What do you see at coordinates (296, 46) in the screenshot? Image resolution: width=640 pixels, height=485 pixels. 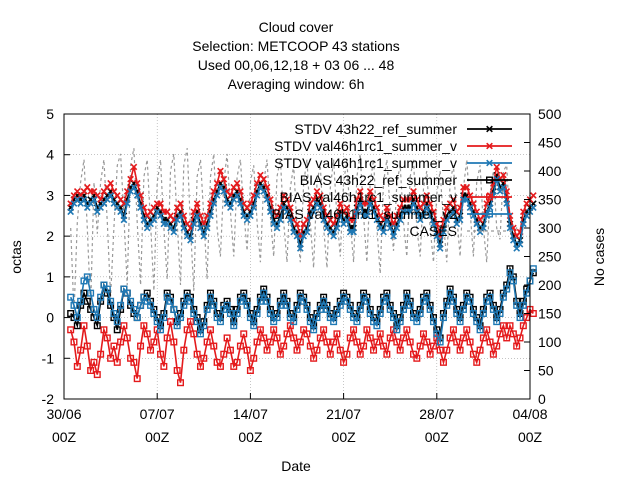 I see `title-line-2: Selection: METCOOP 43 stations` at bounding box center [296, 46].